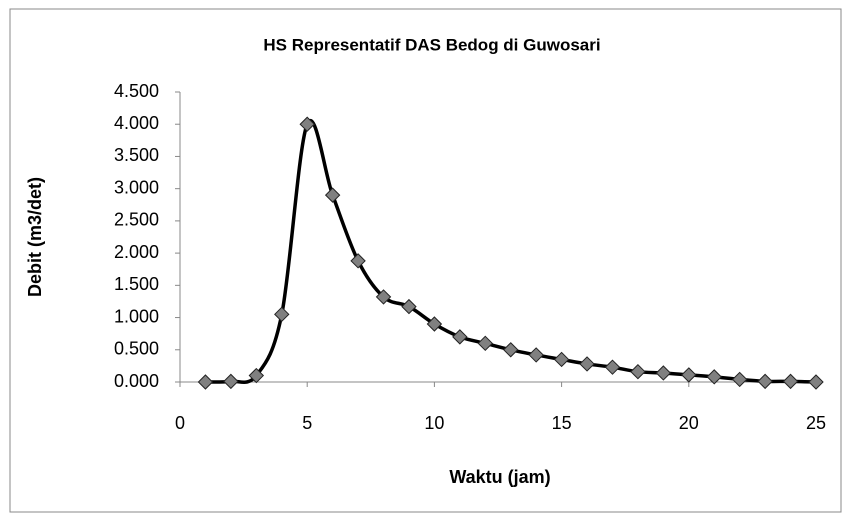  Describe the element at coordinates (136, 349) in the screenshot. I see `y-tick-label: 0.500` at that location.